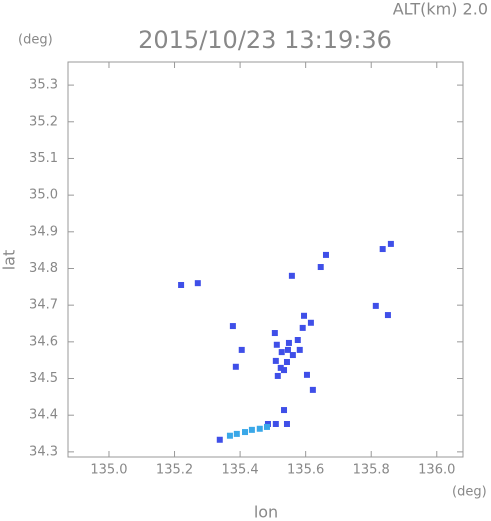 Image resolution: width=491 pixels, height=521 pixels. I want to click on x-tick-label: 135.8, so click(371, 470).